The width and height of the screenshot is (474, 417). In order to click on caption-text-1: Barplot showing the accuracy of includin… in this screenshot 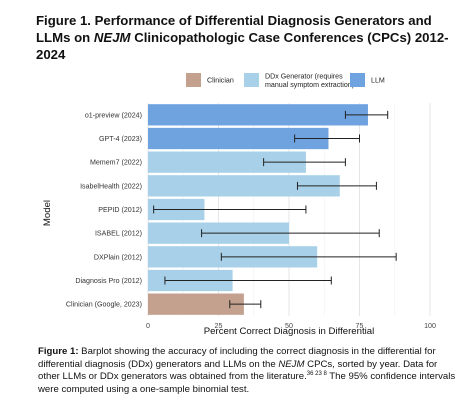, I will do `click(237, 358)`.